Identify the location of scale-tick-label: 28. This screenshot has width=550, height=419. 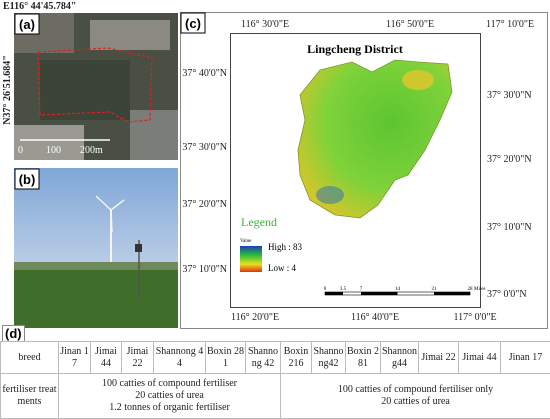
(471, 289).